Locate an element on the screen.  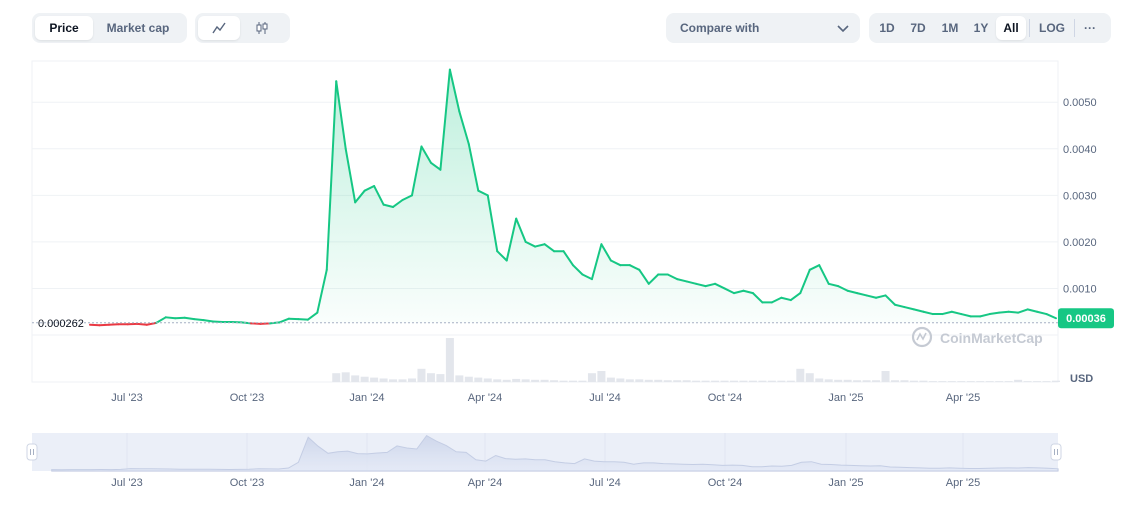
y-tick-label: 0.0040 is located at coordinates (1080, 150).